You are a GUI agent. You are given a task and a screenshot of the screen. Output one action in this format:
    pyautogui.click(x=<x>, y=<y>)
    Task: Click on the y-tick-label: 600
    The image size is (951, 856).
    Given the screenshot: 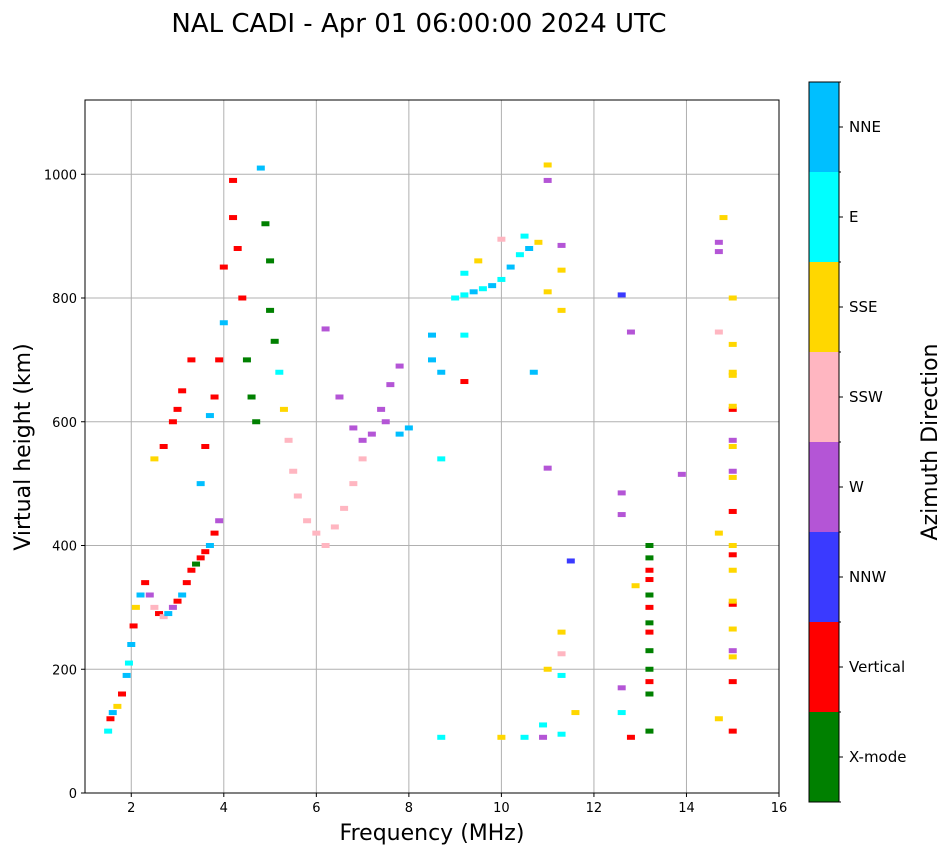 What is the action you would take?
    pyautogui.click(x=64, y=423)
    